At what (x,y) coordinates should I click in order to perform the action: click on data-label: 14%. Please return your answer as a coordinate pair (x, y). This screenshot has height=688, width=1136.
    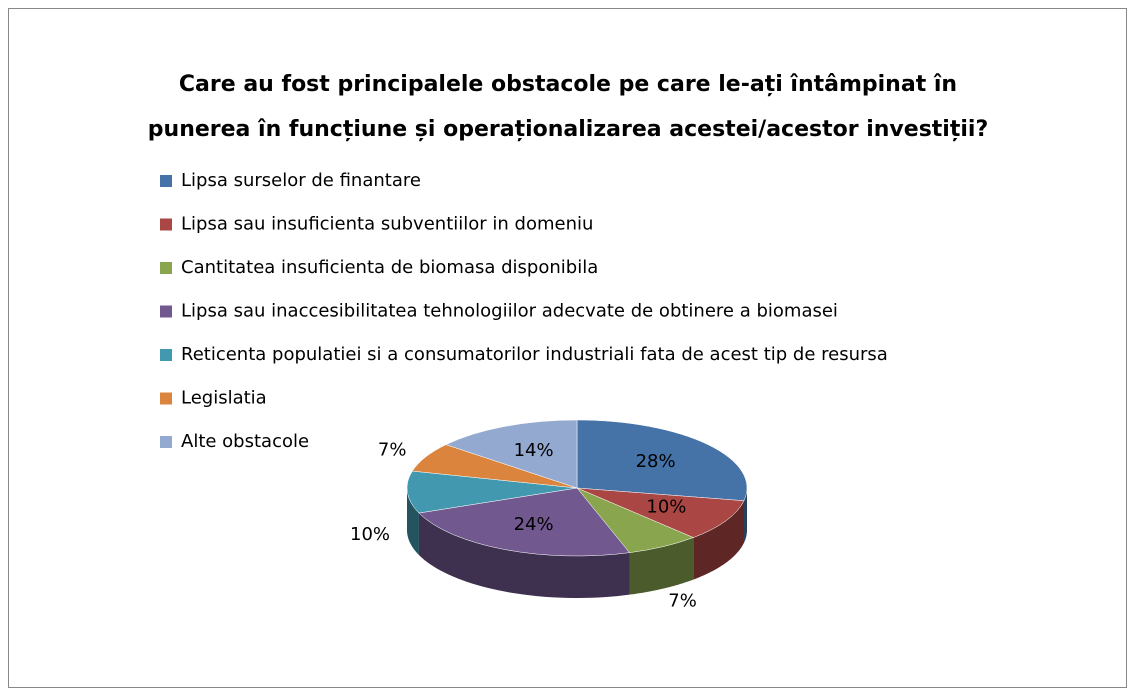
    Looking at the image, I should click on (534, 450).